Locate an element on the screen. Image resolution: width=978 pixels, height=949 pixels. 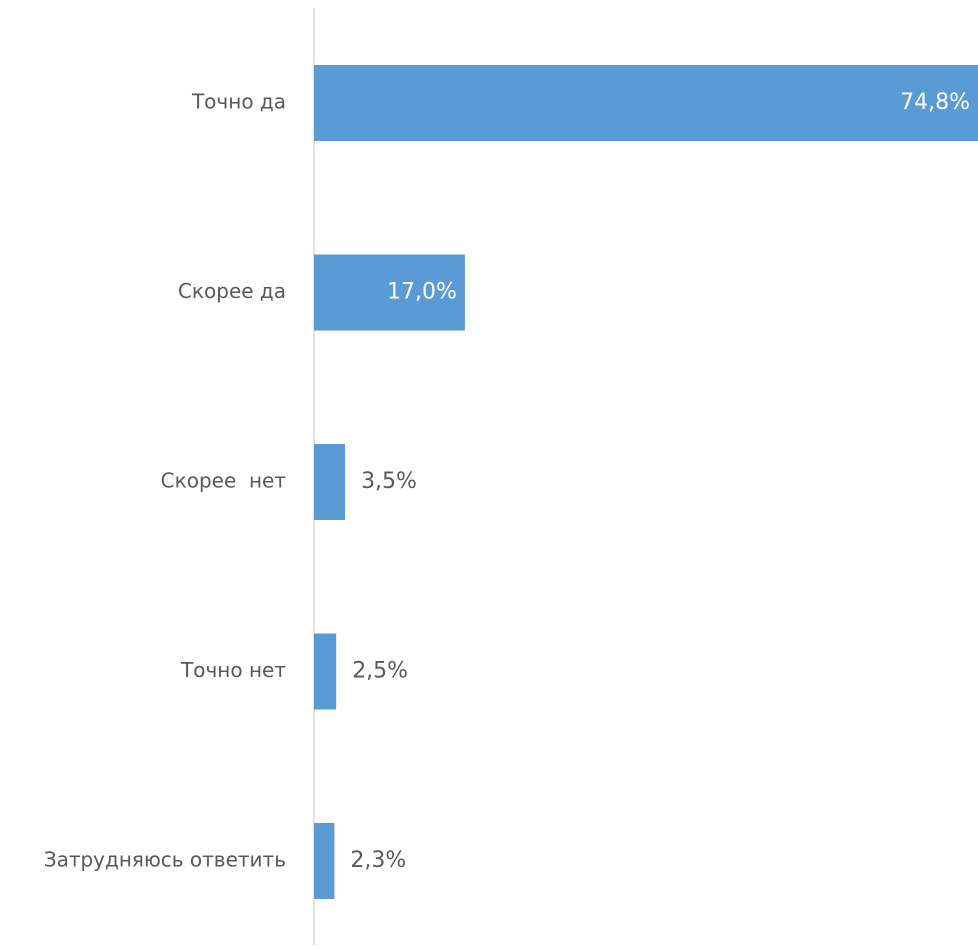
category-label-4: Затрудняюсь ответить is located at coordinates (165, 860).